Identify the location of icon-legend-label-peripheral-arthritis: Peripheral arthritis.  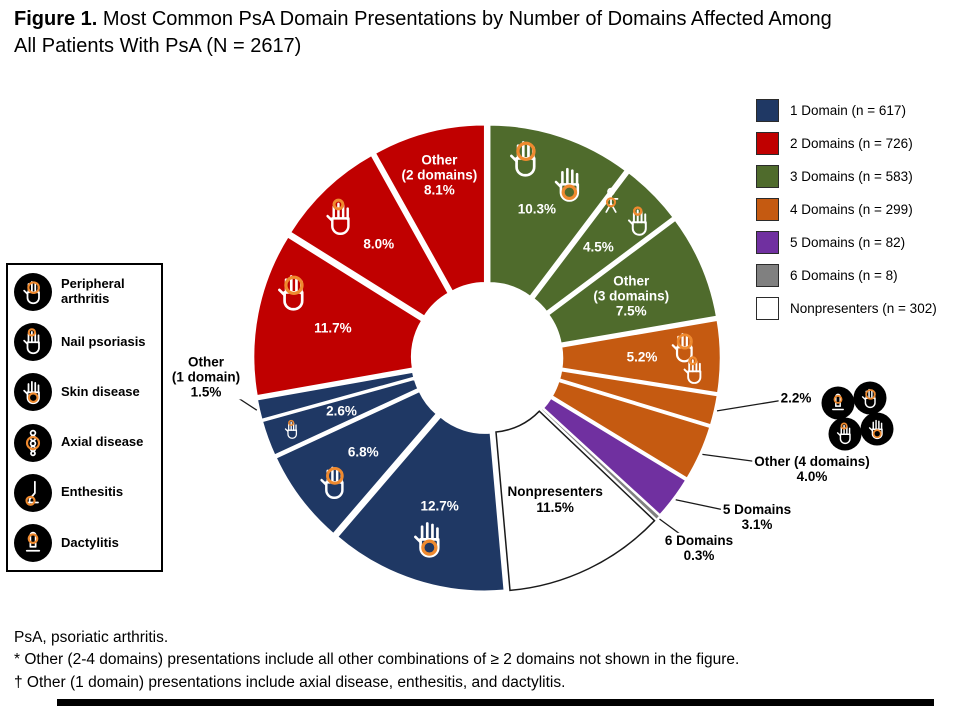
(93, 291).